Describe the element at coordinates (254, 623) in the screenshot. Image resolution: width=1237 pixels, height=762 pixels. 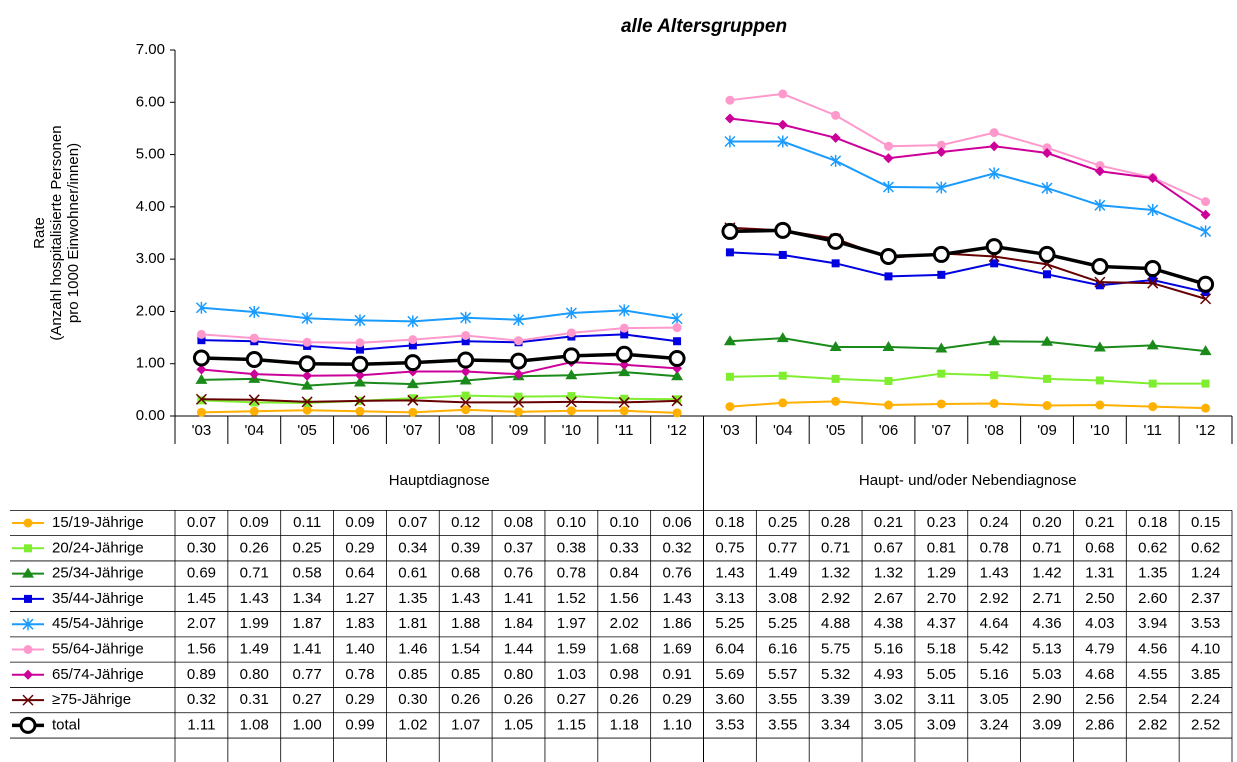
I see `table-value: 1.99` at that location.